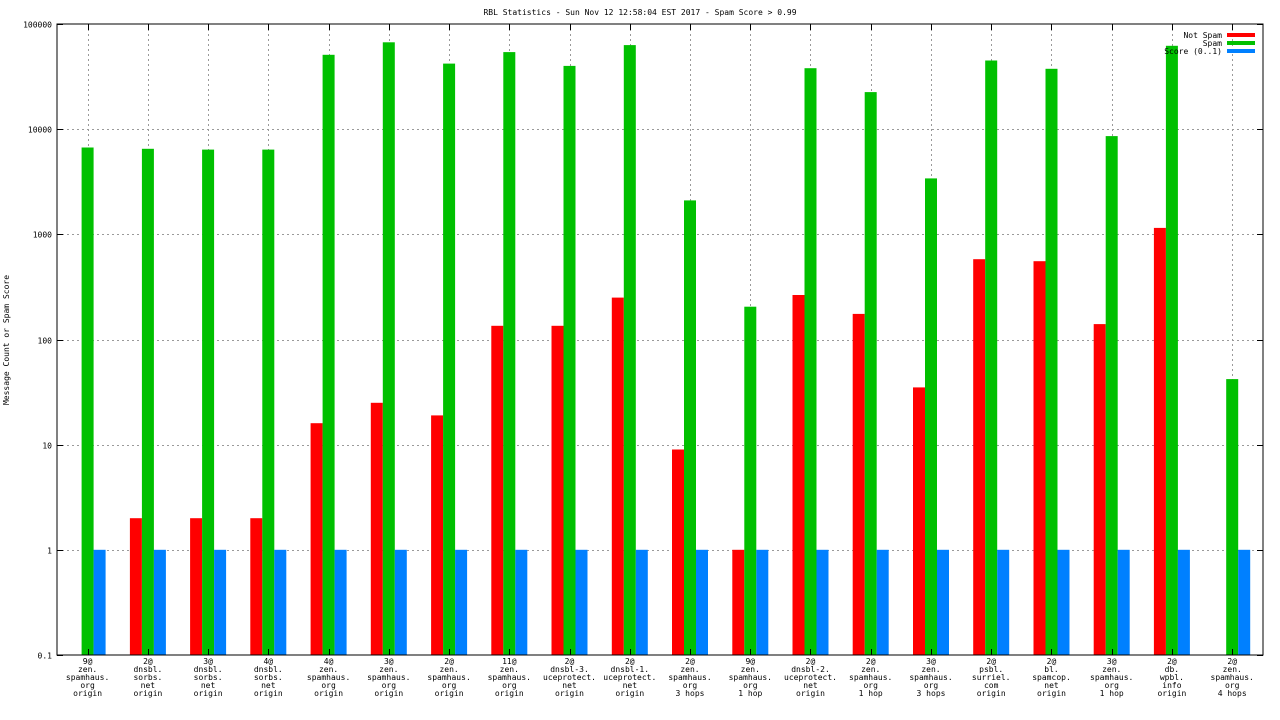  I want to click on x-category-label-line: surriel., so click(991, 677).